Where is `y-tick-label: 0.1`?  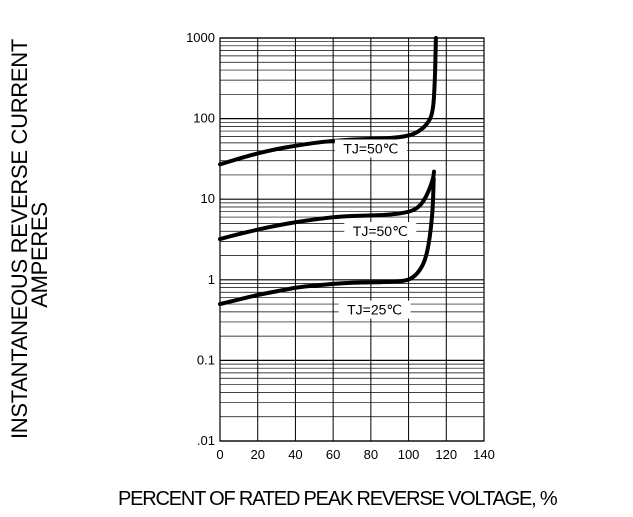 y-tick-label: 0.1 is located at coordinates (206, 359).